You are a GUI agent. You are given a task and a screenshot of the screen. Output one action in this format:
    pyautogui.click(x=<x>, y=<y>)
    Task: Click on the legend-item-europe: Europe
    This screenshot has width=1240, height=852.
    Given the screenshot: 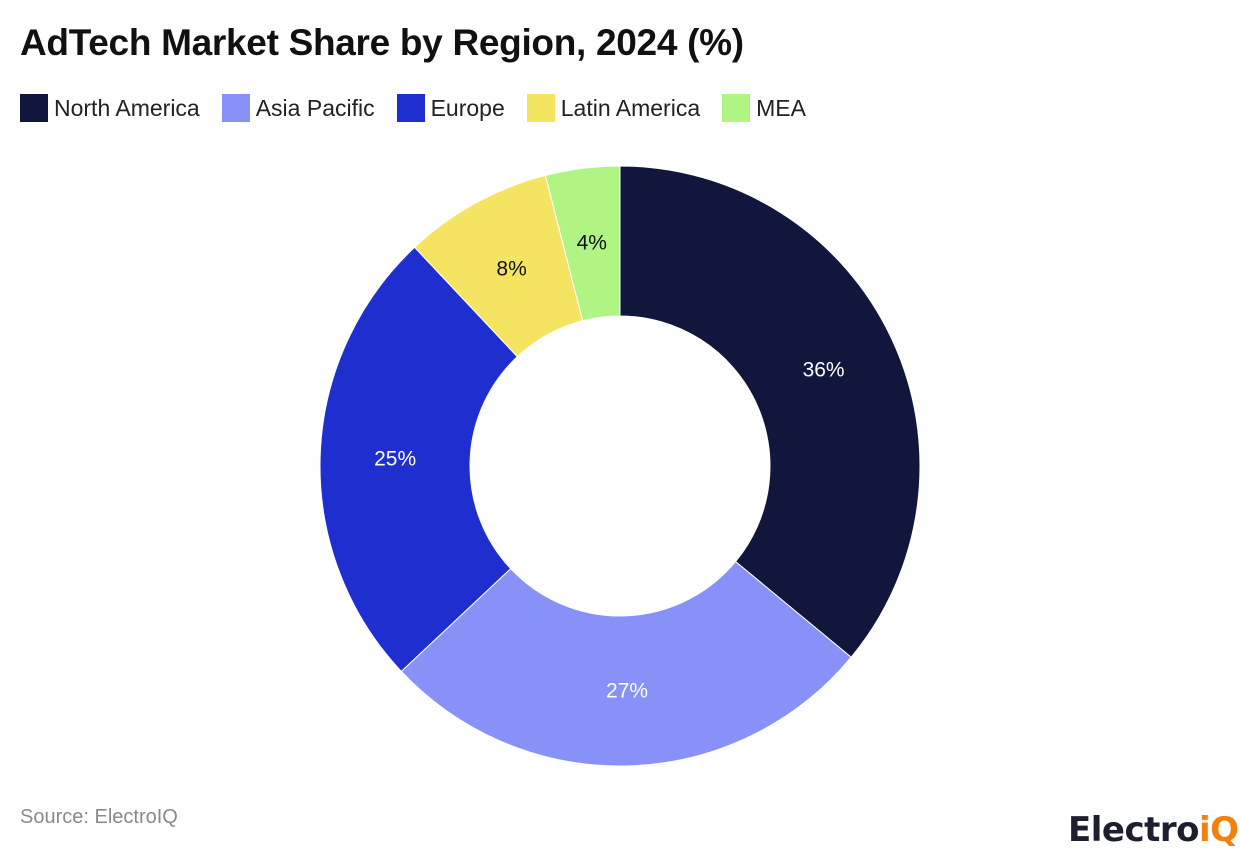 What is the action you would take?
    pyautogui.click(x=450, y=108)
    